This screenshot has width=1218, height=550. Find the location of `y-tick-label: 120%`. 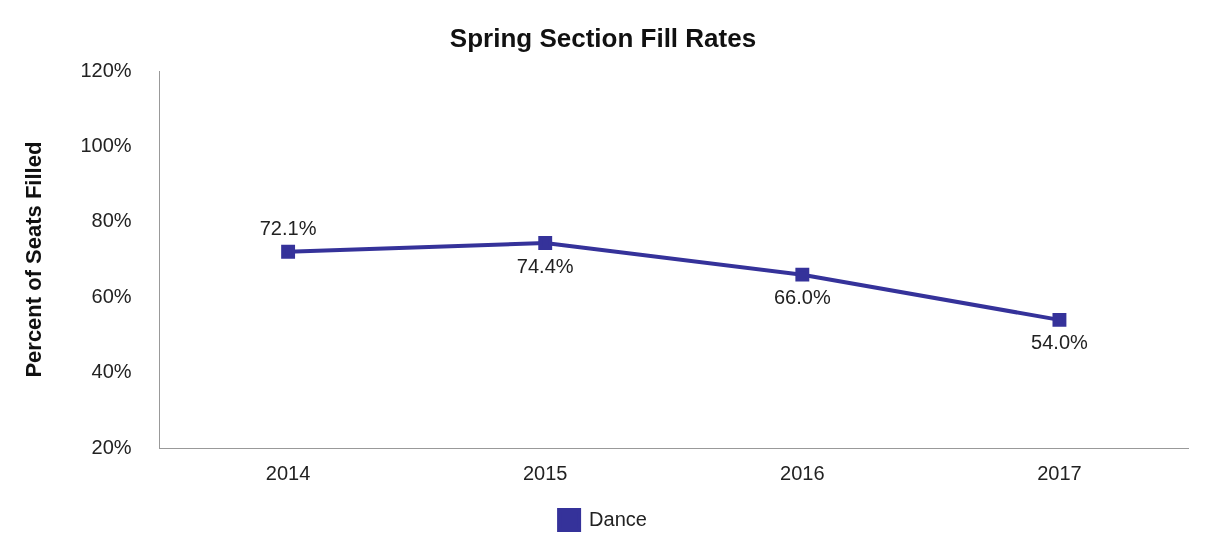

y-tick-label: 120% is located at coordinates (106, 69).